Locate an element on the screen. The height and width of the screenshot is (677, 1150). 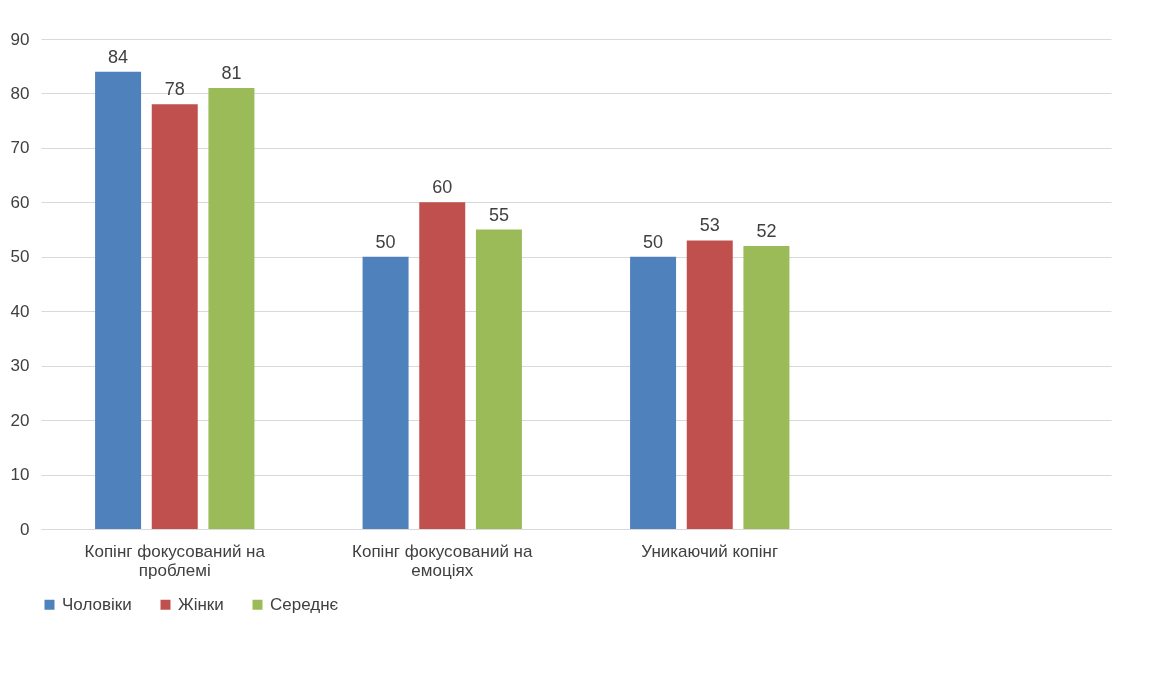
y-tick-label: 40 is located at coordinates (20, 311).